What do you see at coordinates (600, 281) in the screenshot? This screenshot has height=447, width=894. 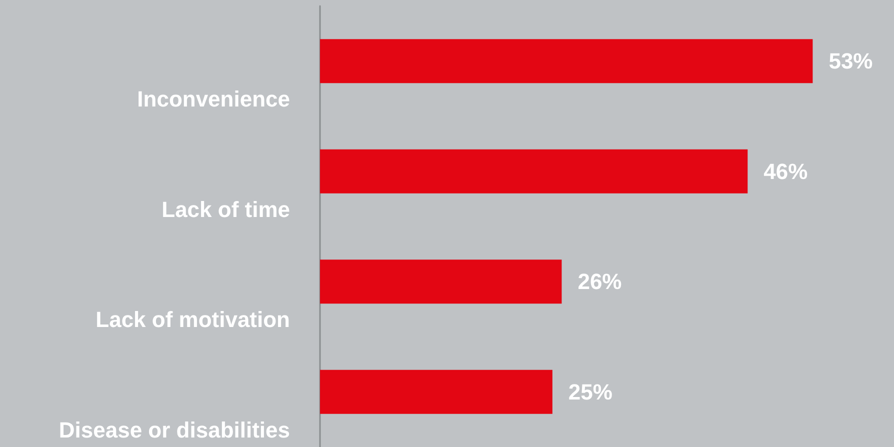 I see `data-label: 26%` at bounding box center [600, 281].